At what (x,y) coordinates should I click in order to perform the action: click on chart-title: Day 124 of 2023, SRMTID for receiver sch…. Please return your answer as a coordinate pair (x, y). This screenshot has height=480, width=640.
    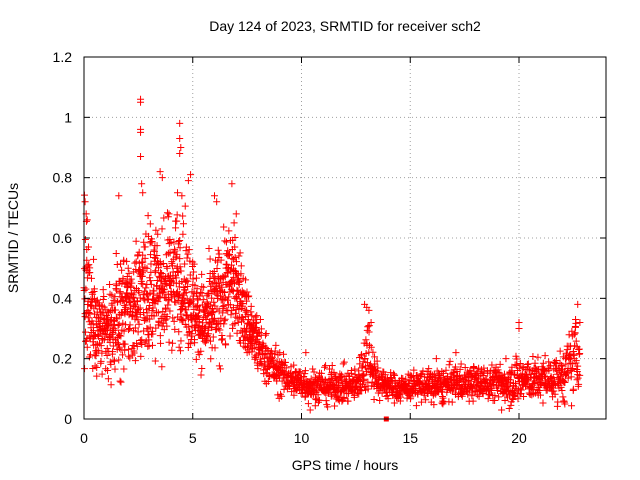
    Looking at the image, I should click on (345, 26).